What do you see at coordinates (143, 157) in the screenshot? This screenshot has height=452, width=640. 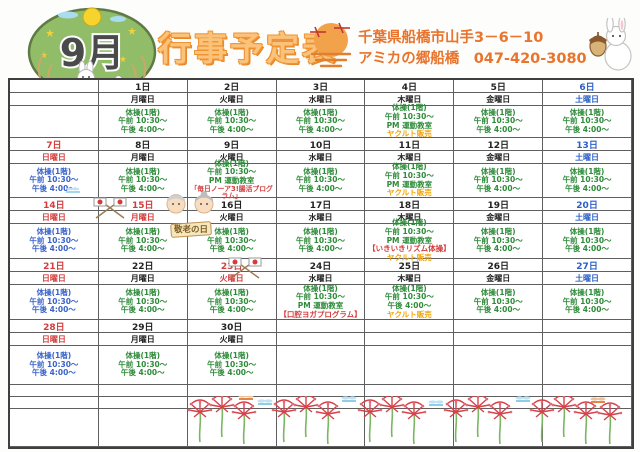 I see `day-cell-8日: 月曜日` at bounding box center [143, 157].